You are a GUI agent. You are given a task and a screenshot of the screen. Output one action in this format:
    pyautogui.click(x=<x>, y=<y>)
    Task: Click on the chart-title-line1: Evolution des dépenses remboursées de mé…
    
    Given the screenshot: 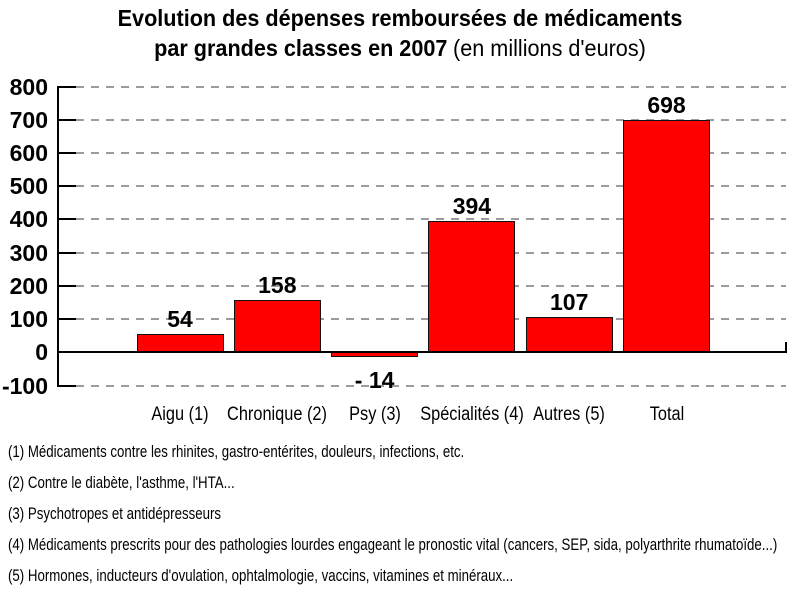 What is the action you would take?
    pyautogui.click(x=400, y=18)
    